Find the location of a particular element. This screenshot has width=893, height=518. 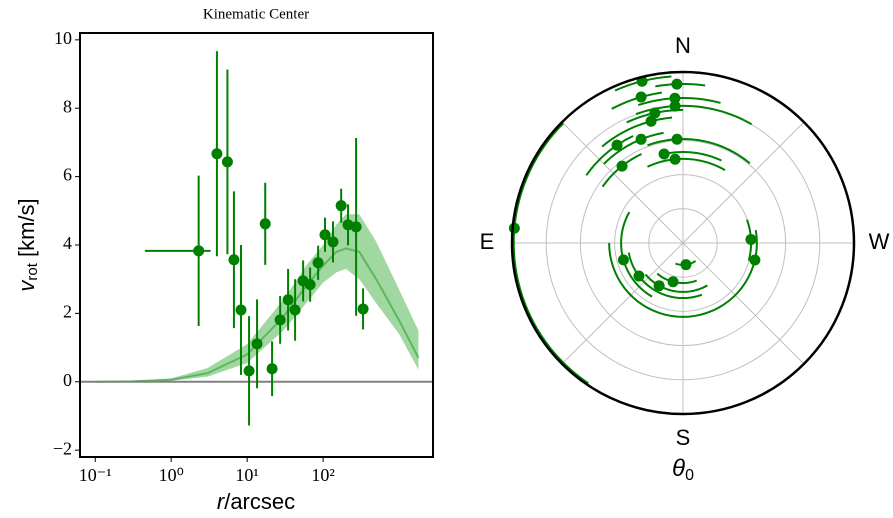

x-axis-label: r/arcsec is located at coordinates (256, 501).